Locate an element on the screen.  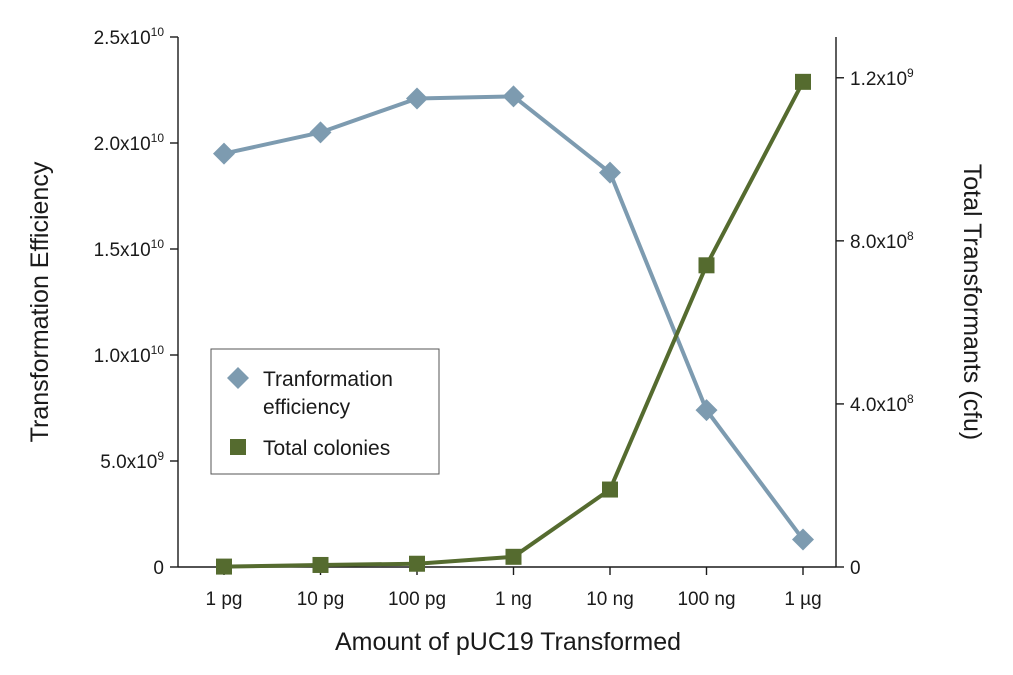
legend-box is located at coordinates (325, 411).